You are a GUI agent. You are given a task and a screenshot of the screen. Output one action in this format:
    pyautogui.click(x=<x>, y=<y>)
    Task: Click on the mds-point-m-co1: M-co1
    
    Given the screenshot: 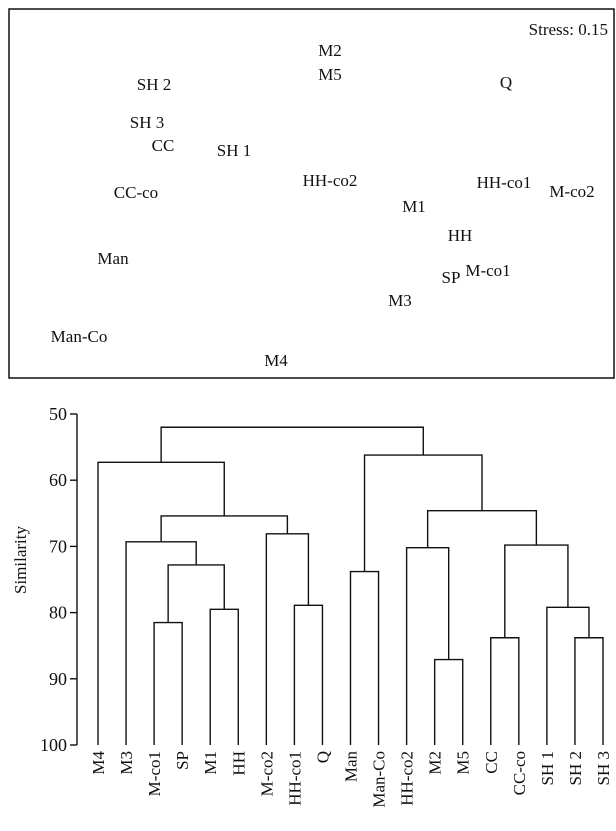 What is the action you would take?
    pyautogui.click(x=487, y=270)
    